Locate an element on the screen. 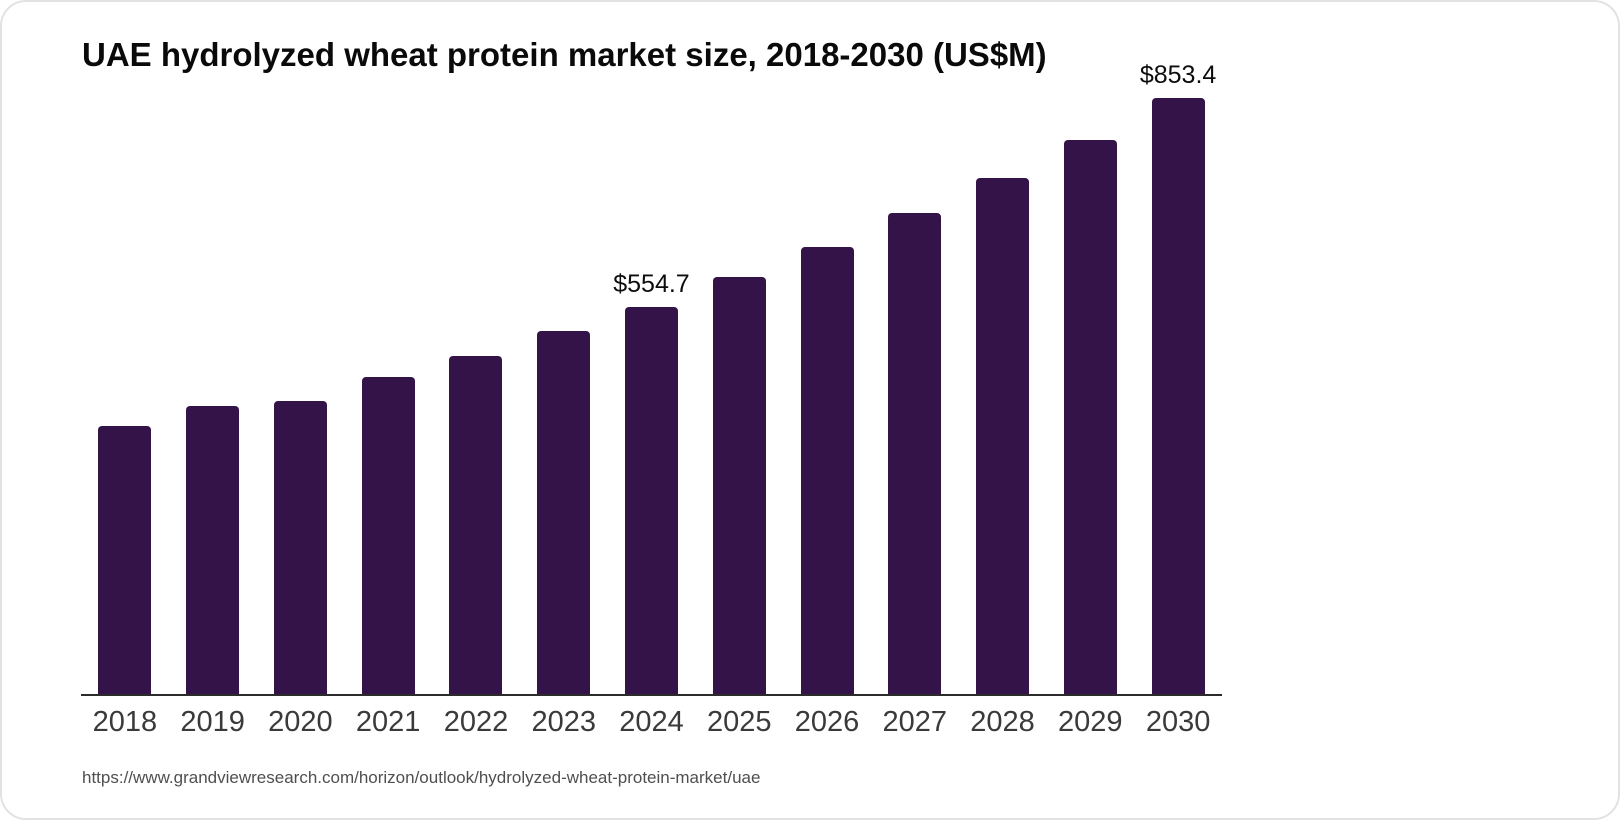 The width and height of the screenshot is (1620, 820). x-axis-tick-2028: 2028 is located at coordinates (1002, 722).